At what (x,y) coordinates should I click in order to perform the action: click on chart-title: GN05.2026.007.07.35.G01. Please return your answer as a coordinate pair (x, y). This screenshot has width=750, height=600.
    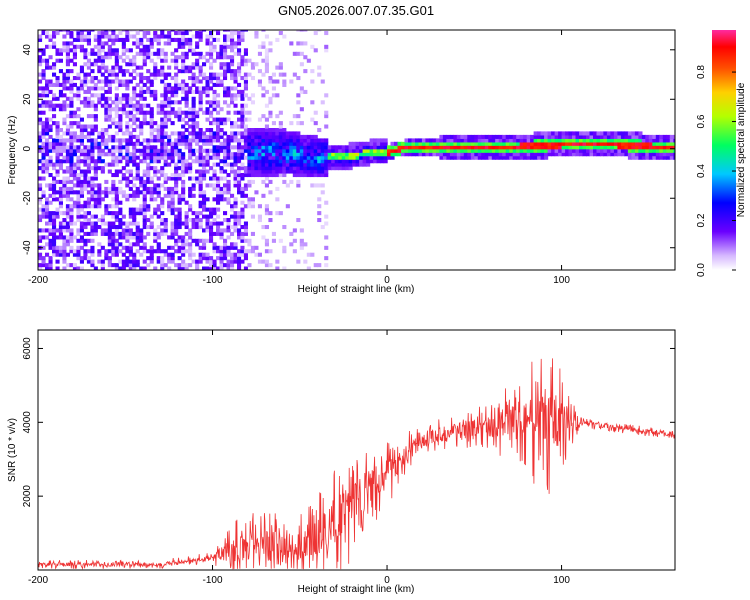
    Looking at the image, I should click on (356, 10).